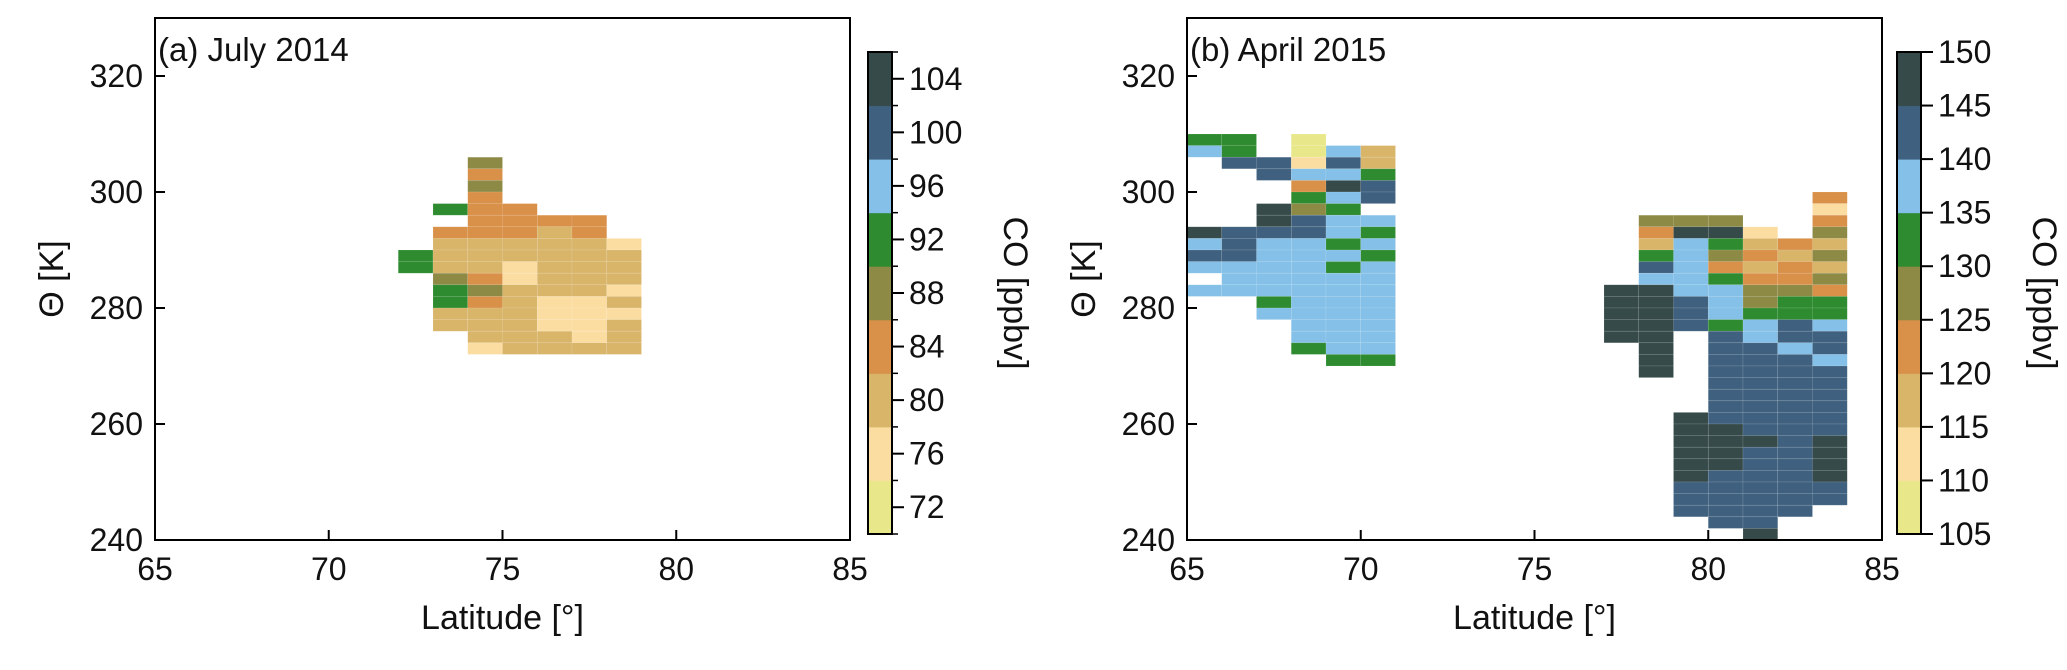  Describe the element at coordinates (950, 293) in the screenshot. I see `colorbar: 72 76 80 84 88 92 96 100 104 CO [ppbv]` at that location.